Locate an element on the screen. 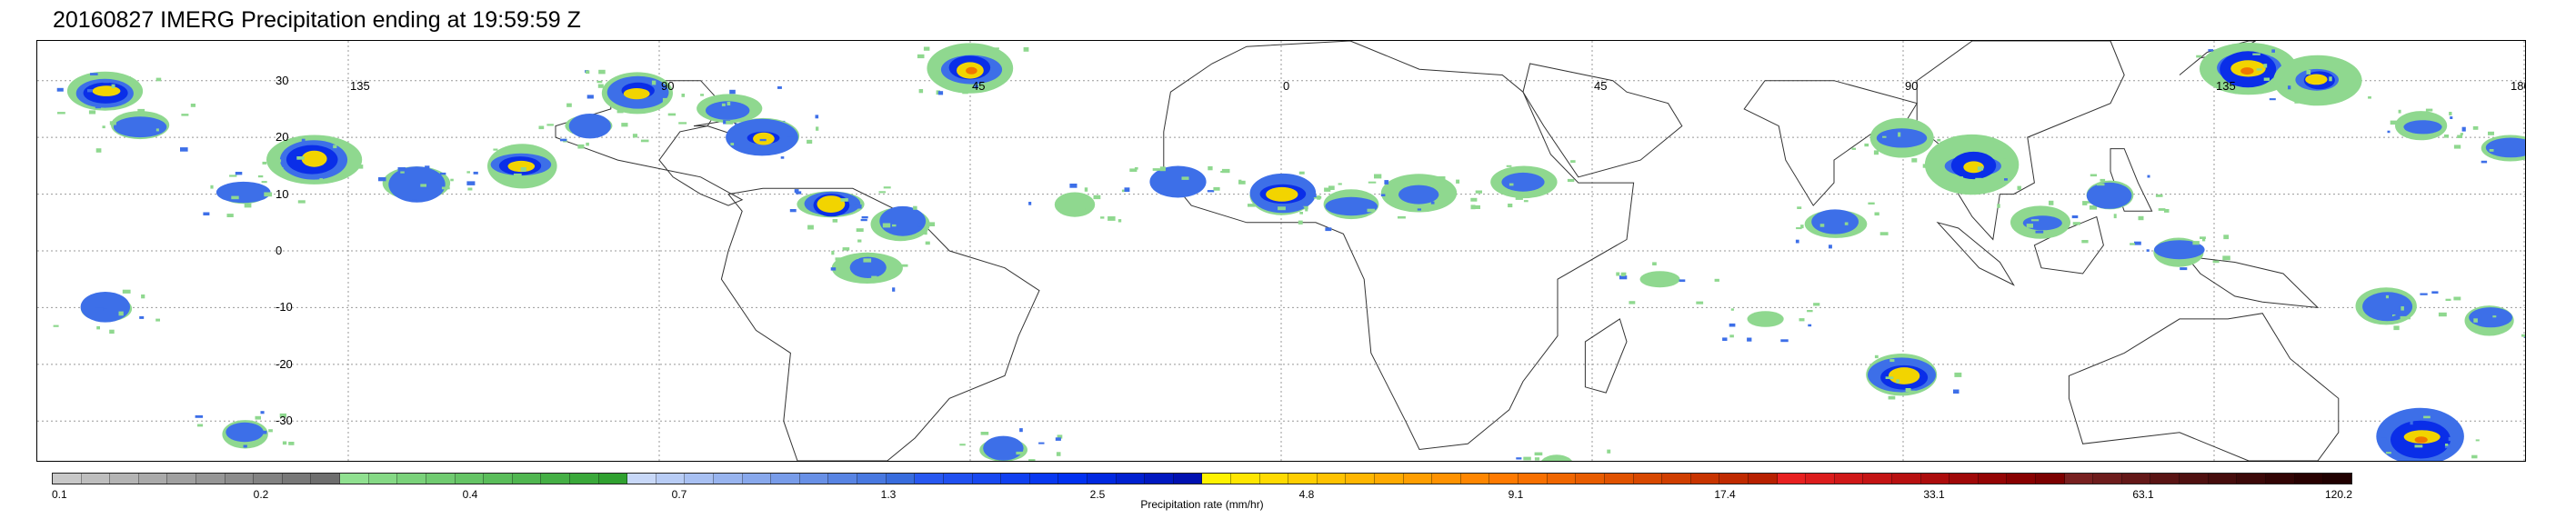 The width and height of the screenshot is (2576, 519). longitude-label: 0 is located at coordinates (1286, 85).